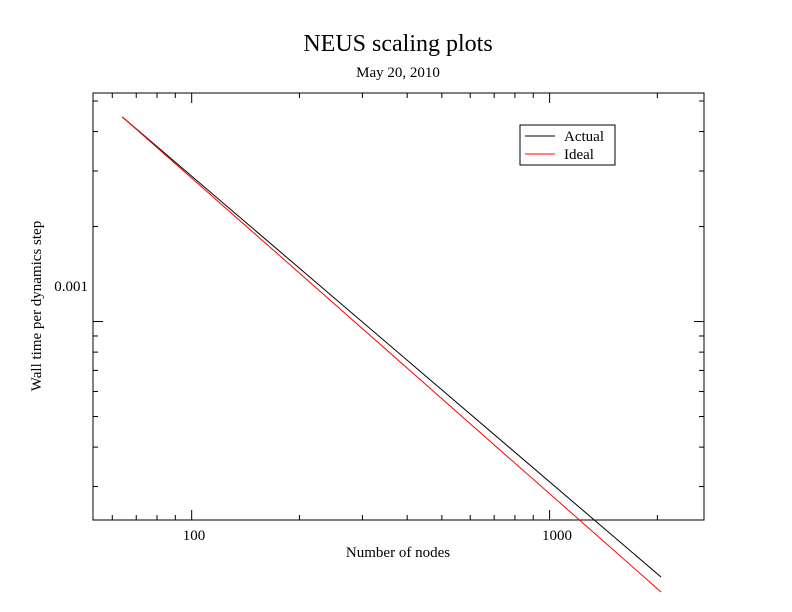 The image size is (792, 612). Describe the element at coordinates (37, 306) in the screenshot. I see `y-axis-label: Wall time per dynamics step` at that location.